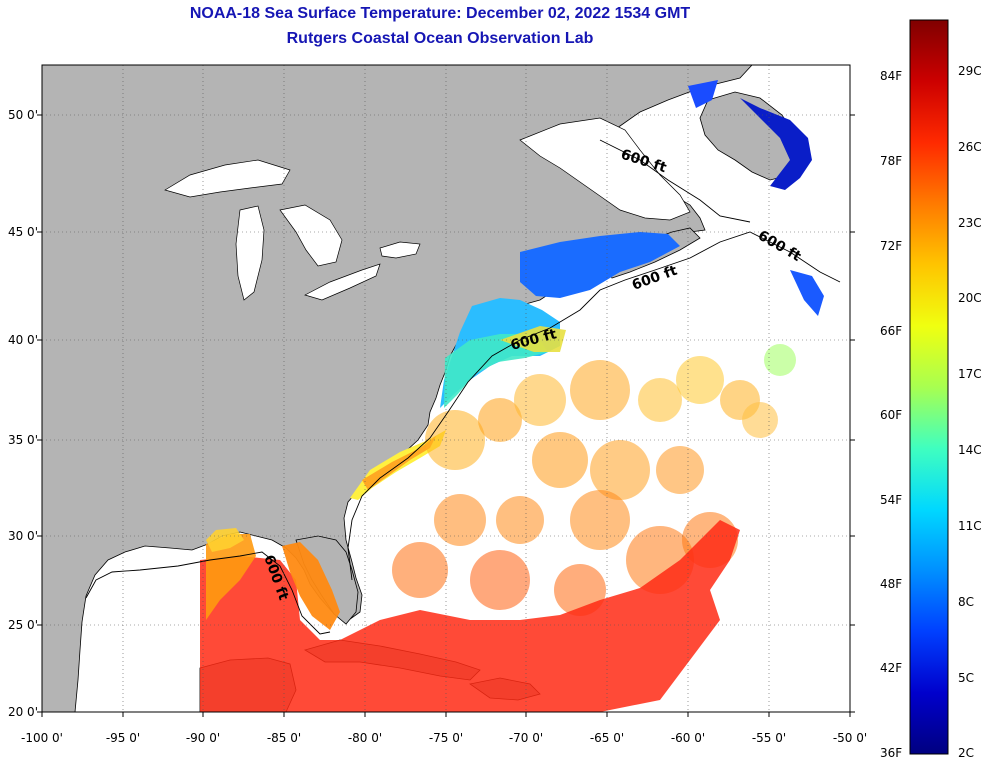  Describe the element at coordinates (526, 738) in the screenshot. I see `lon-tick-label: -70 0'` at that location.